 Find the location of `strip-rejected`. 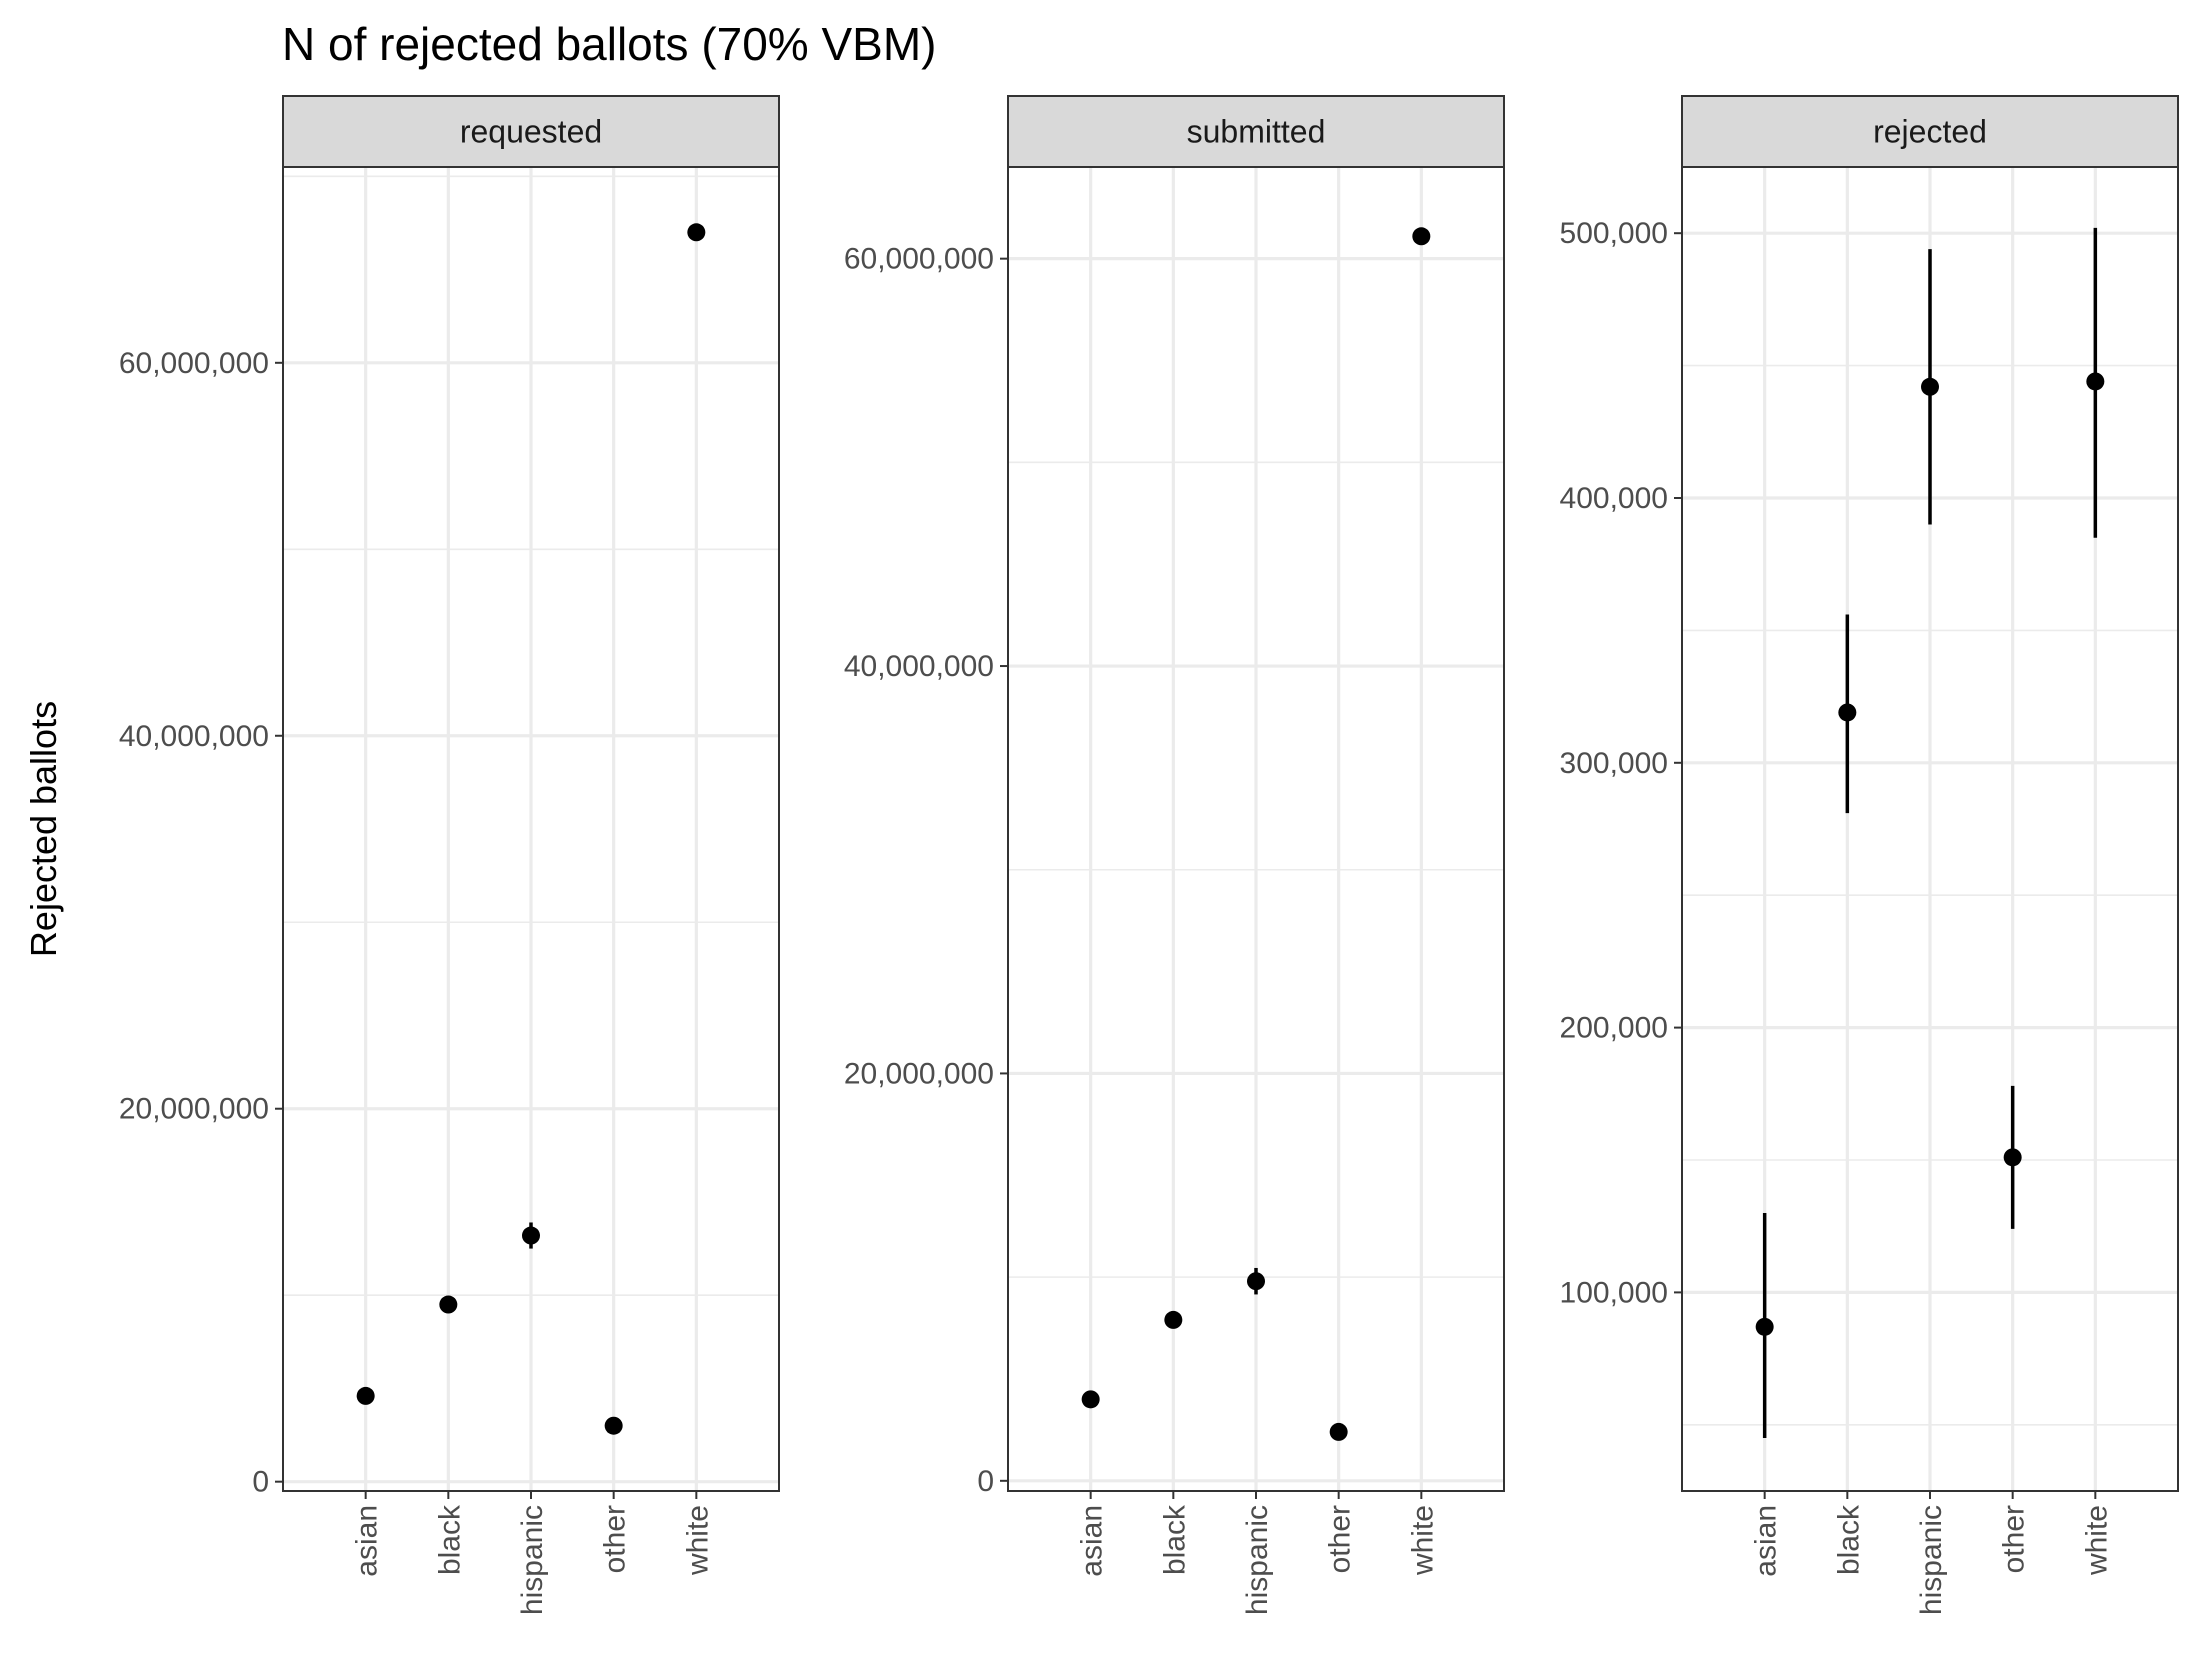

strip-rejected is located at coordinates (1930, 131).